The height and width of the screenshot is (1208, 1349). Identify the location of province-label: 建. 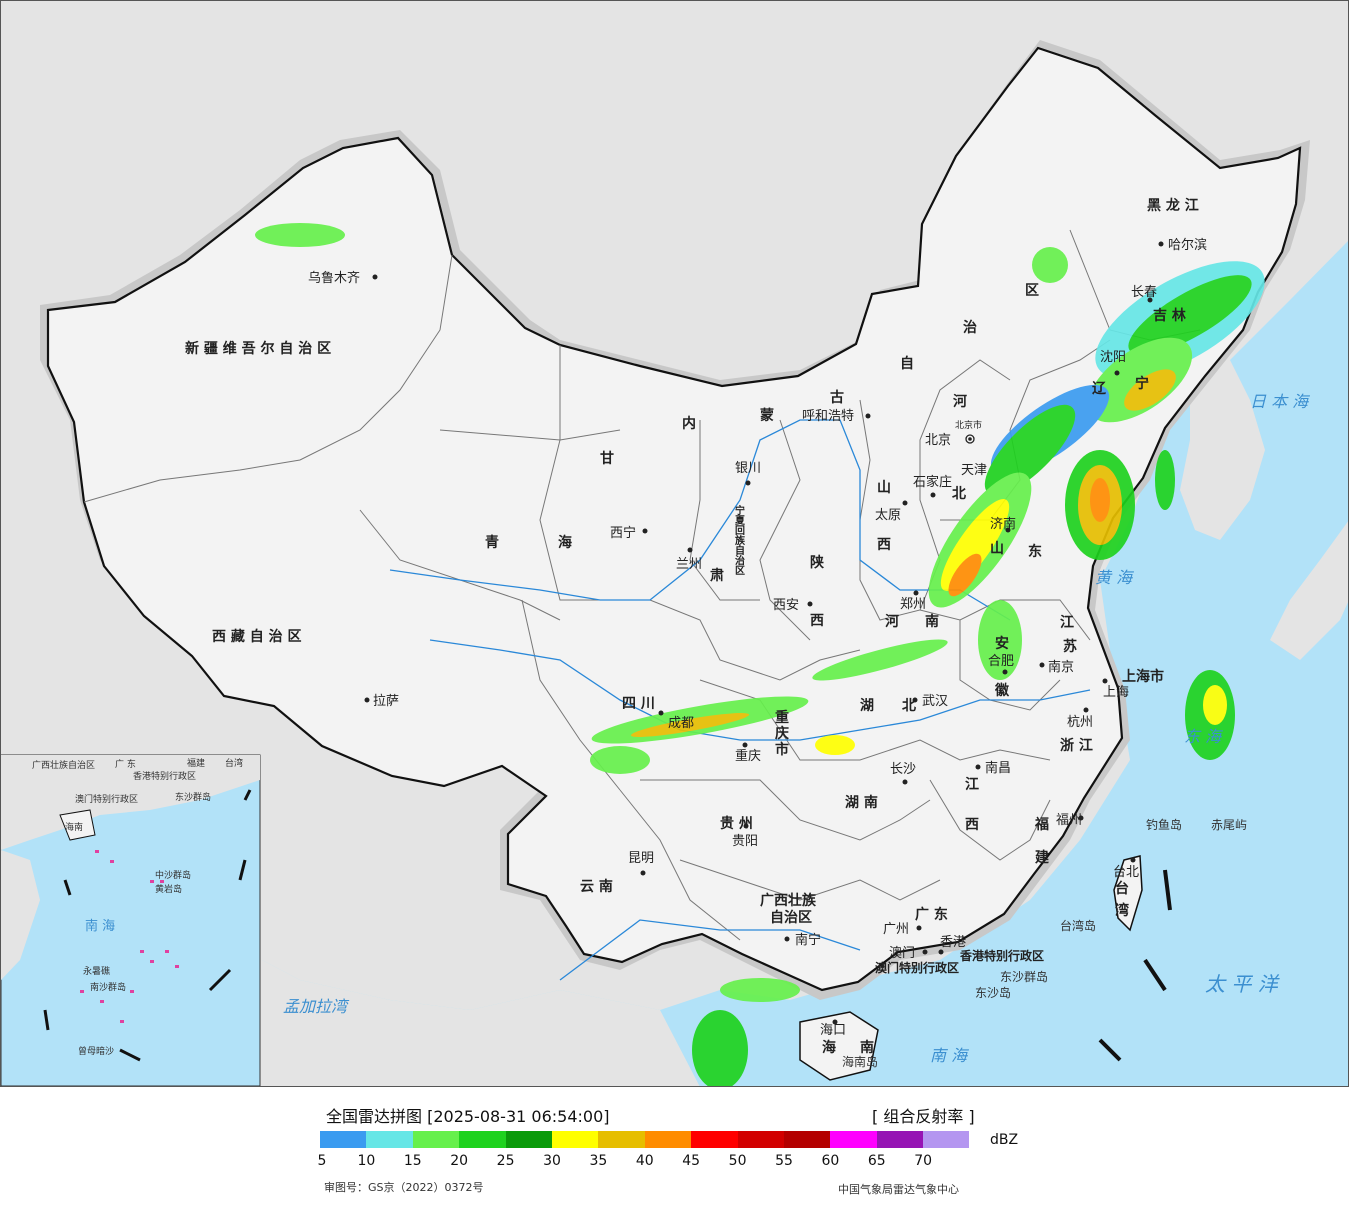
(1042, 857).